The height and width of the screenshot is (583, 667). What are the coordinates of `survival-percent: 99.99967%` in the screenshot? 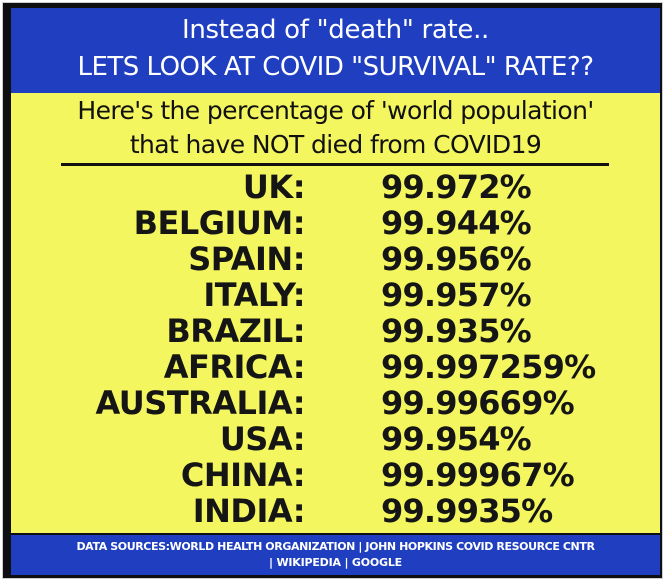 It's located at (478, 475).